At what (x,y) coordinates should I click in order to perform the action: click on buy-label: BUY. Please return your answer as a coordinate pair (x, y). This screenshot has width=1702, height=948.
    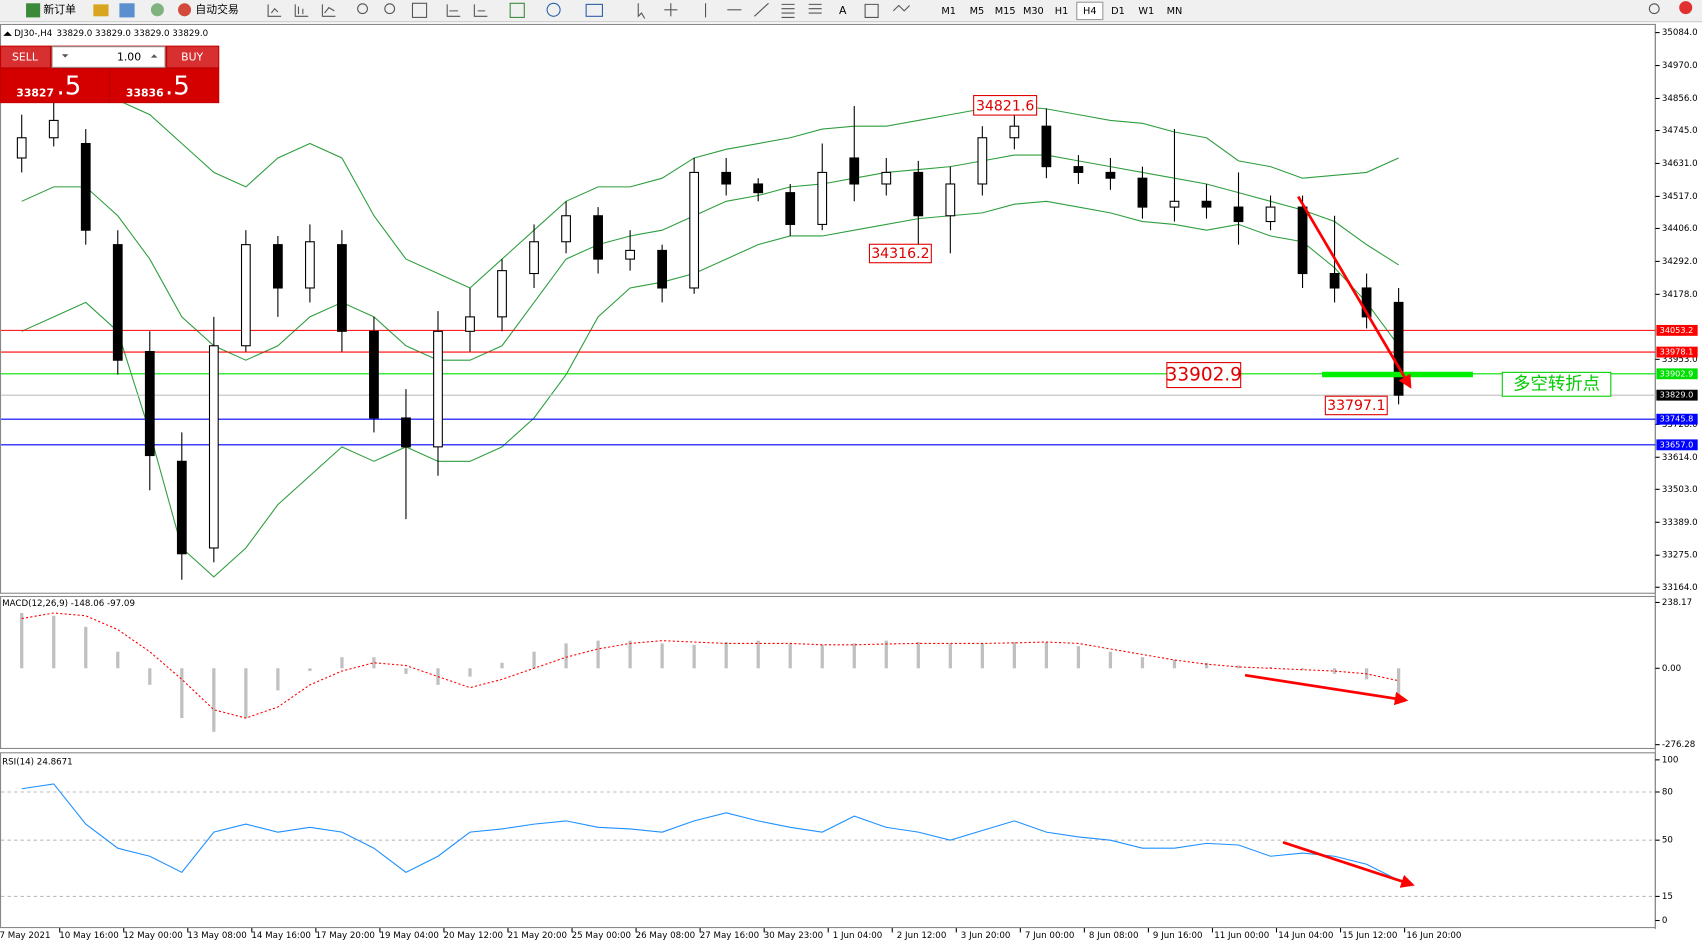
    Looking at the image, I should click on (192, 57).